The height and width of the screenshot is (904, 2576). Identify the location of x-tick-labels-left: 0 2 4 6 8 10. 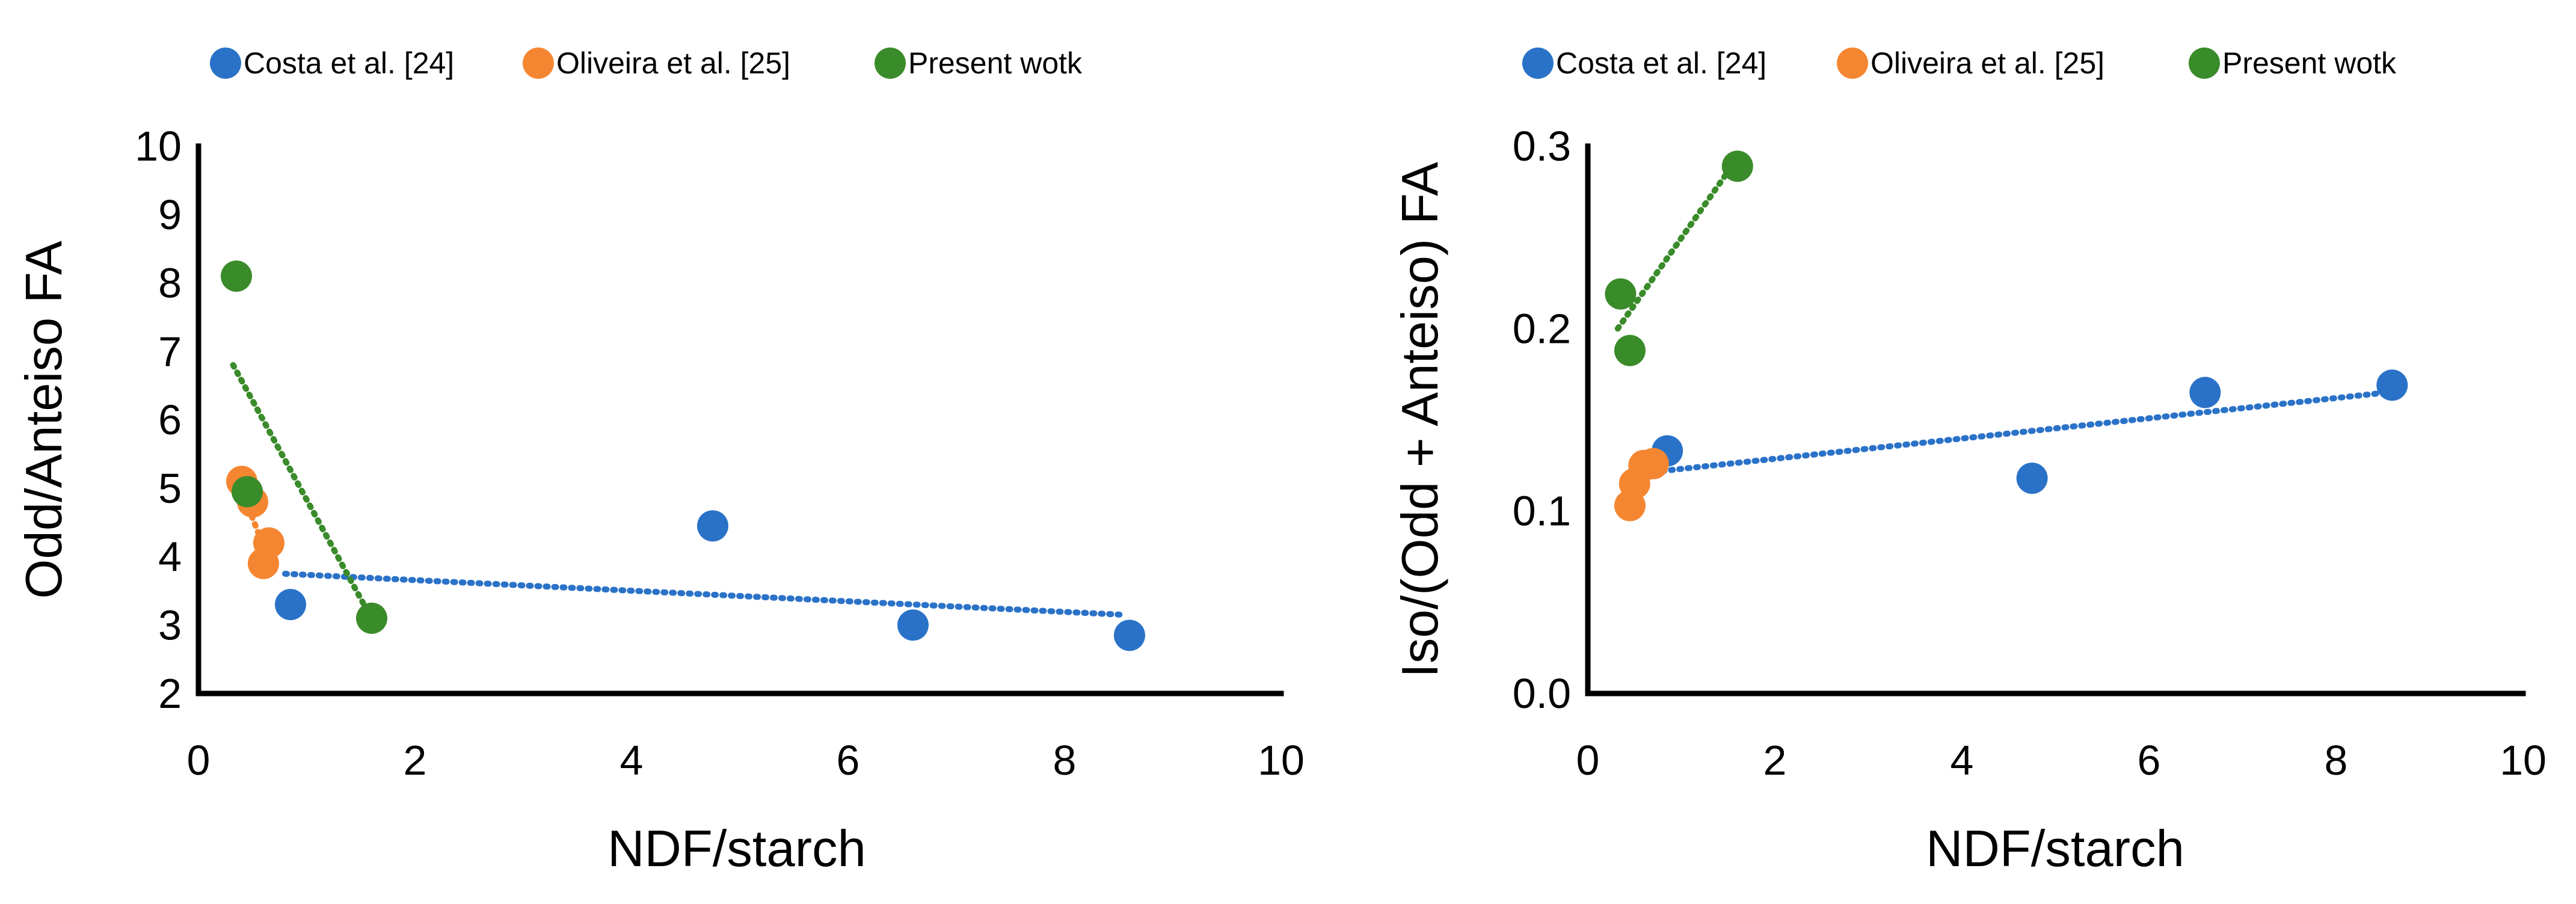
(746, 760).